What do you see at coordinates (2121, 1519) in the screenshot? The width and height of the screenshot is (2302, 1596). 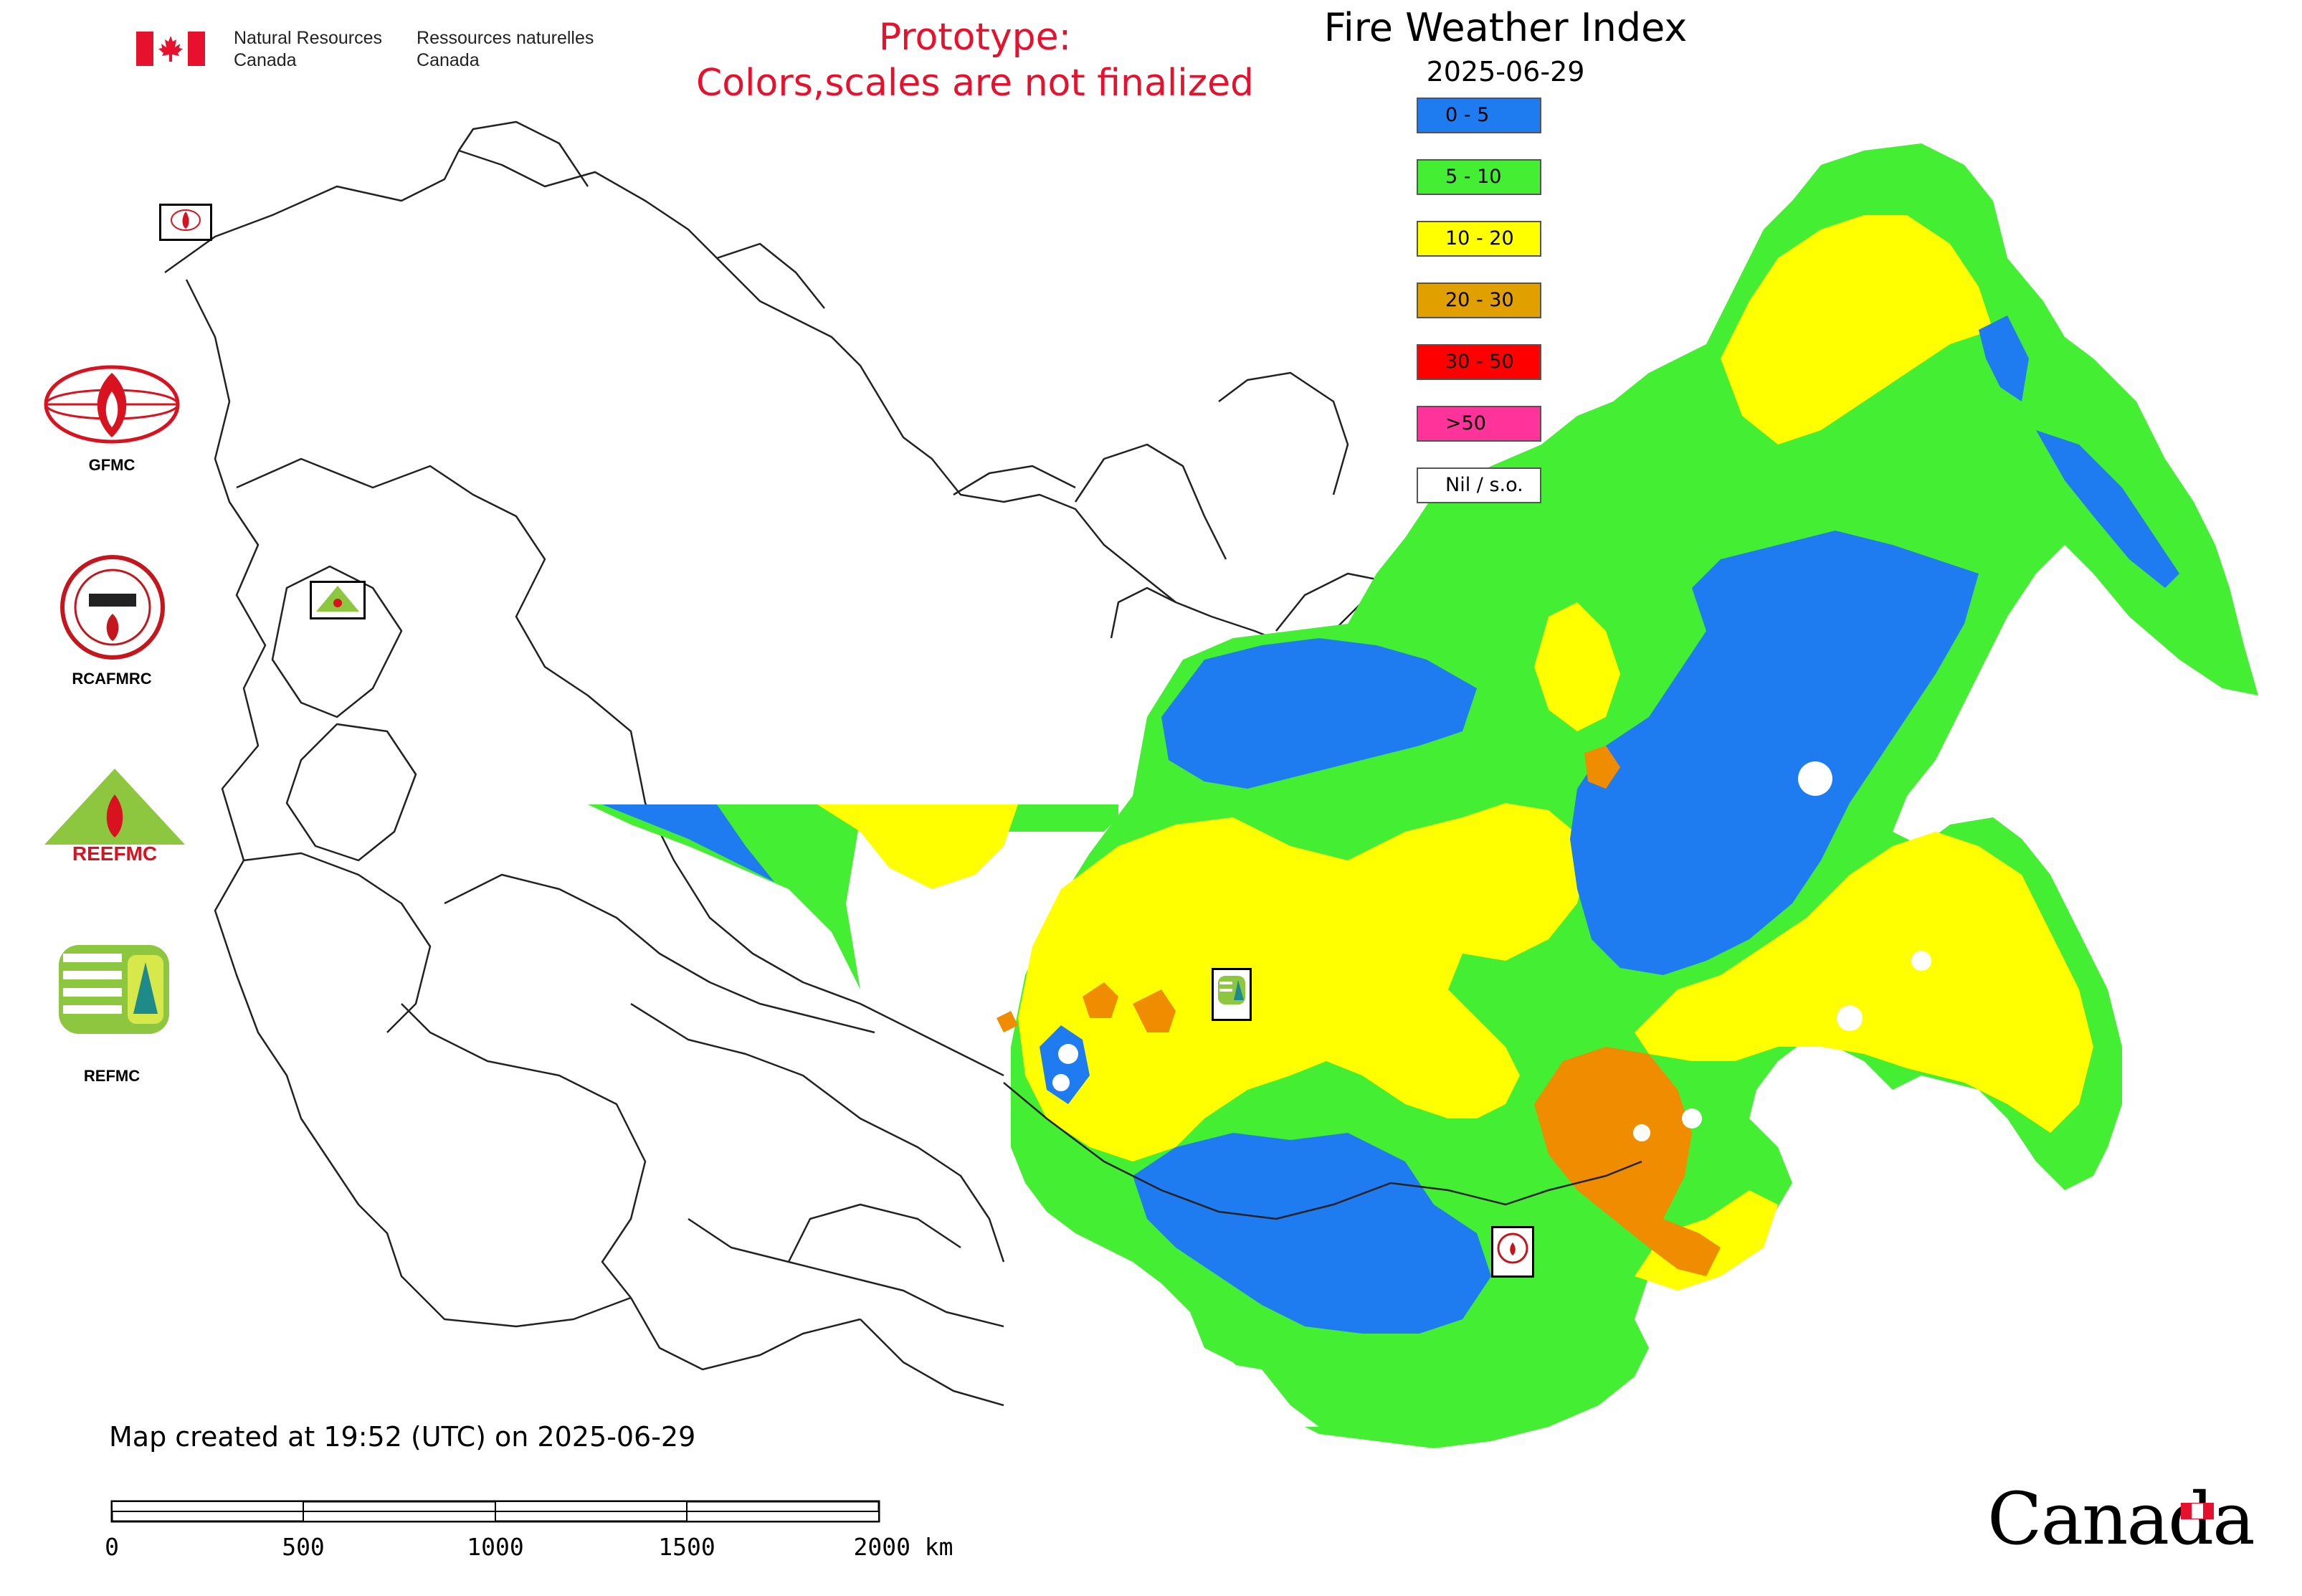 I see `canada-wordmark: Canada` at bounding box center [2121, 1519].